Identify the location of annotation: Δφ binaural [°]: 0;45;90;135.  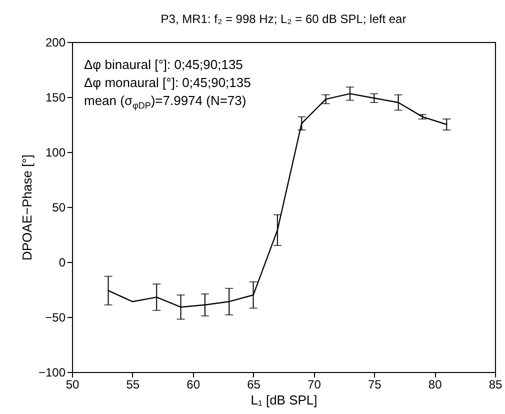
(164, 65).